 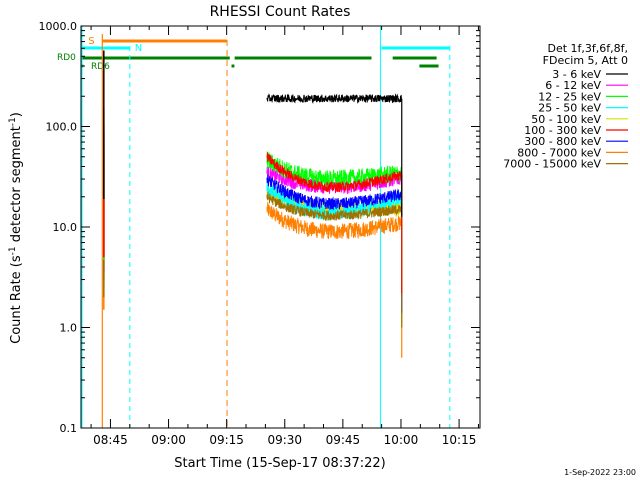 What do you see at coordinates (168, 440) in the screenshot?
I see `x-tick-label: 09:00` at bounding box center [168, 440].